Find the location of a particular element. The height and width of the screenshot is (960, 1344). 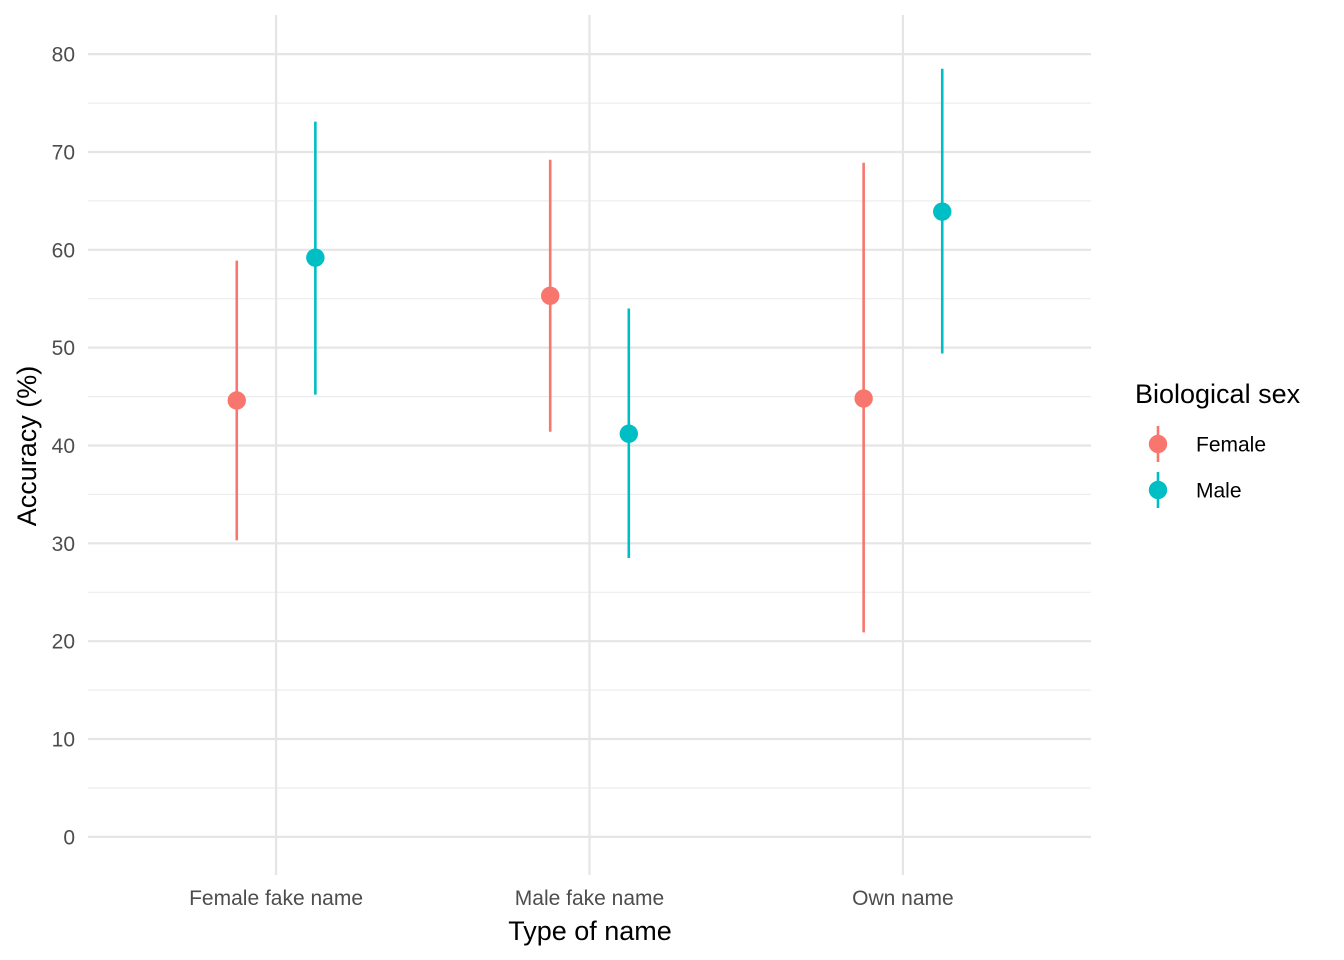

x-axis-ticks: Female fake name Male fake name Own name is located at coordinates (571, 898).